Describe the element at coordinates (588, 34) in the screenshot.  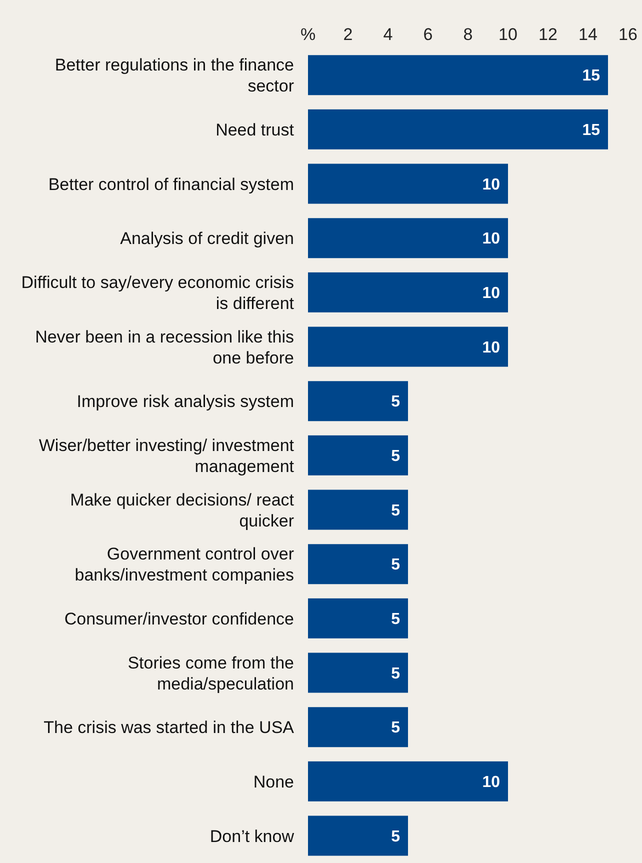
I see `x-tick-label: 14` at that location.